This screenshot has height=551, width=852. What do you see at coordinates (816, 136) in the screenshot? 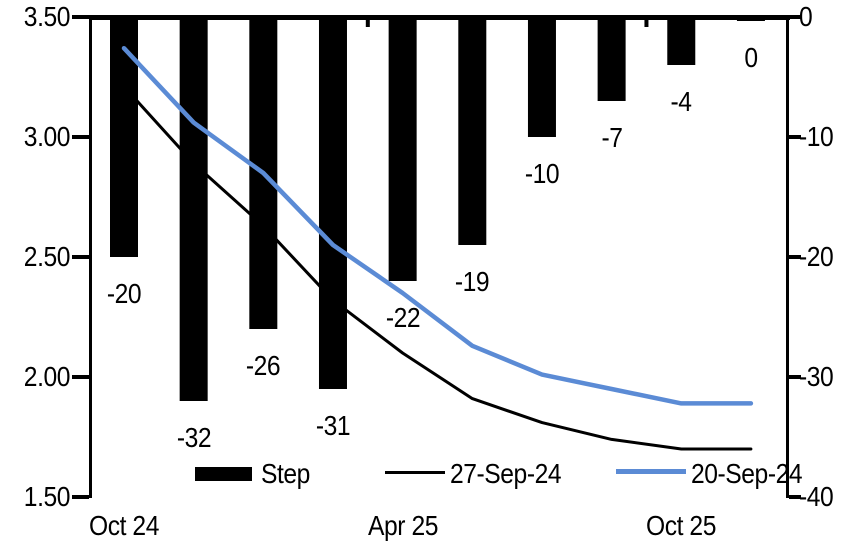
I see `right-axis-tick-label: -10` at bounding box center [816, 136].